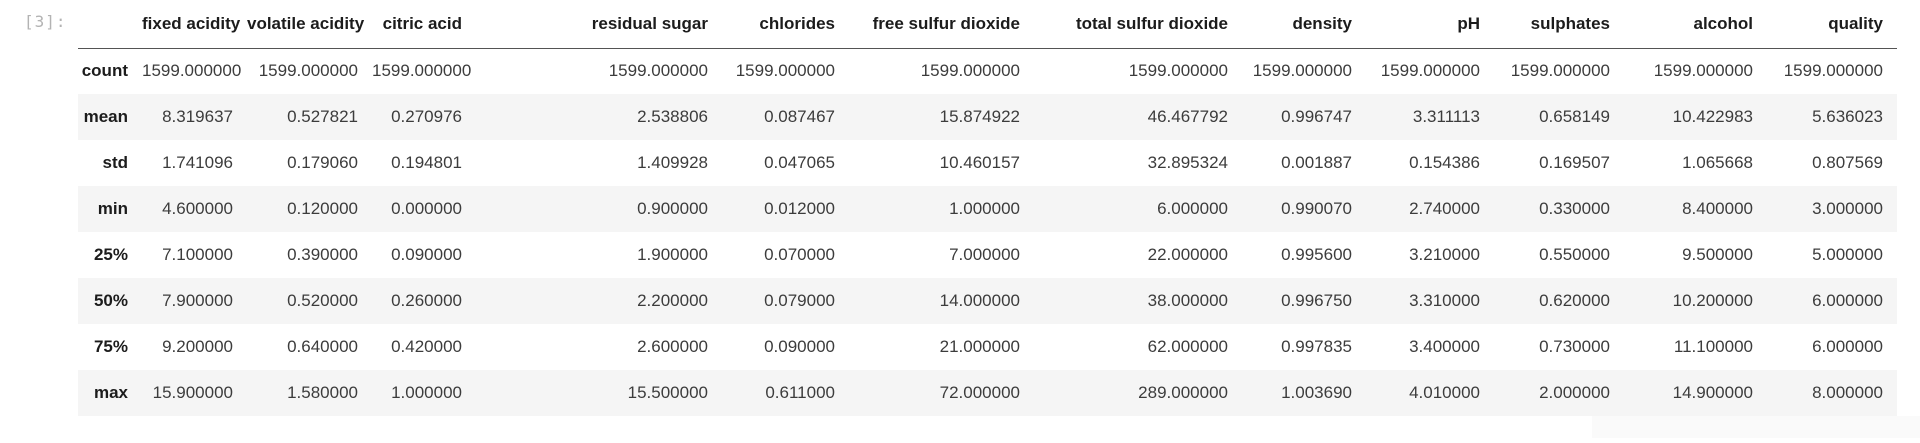  Describe the element at coordinates (799, 116) in the screenshot. I see `value-cell: 0.087467` at that location.